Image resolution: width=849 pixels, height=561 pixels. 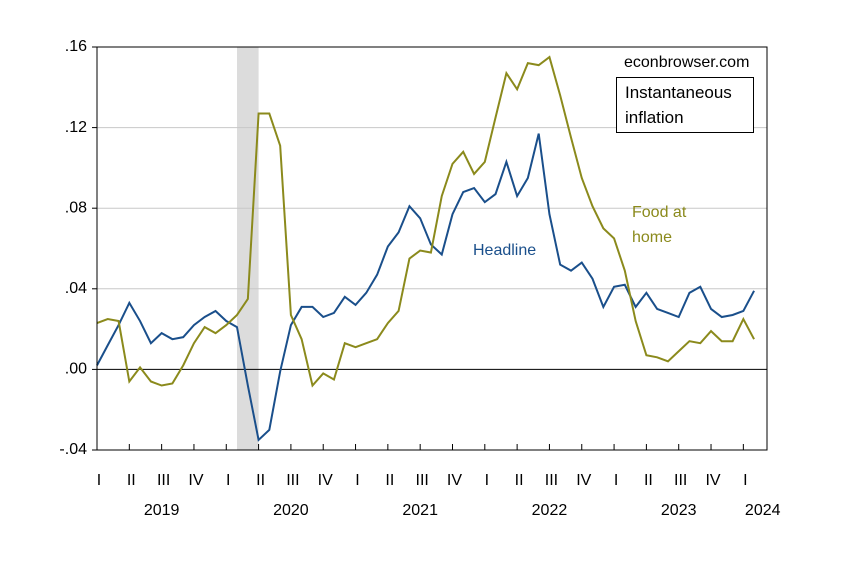 I want to click on y-tick-label: .04, so click(x=76, y=288).